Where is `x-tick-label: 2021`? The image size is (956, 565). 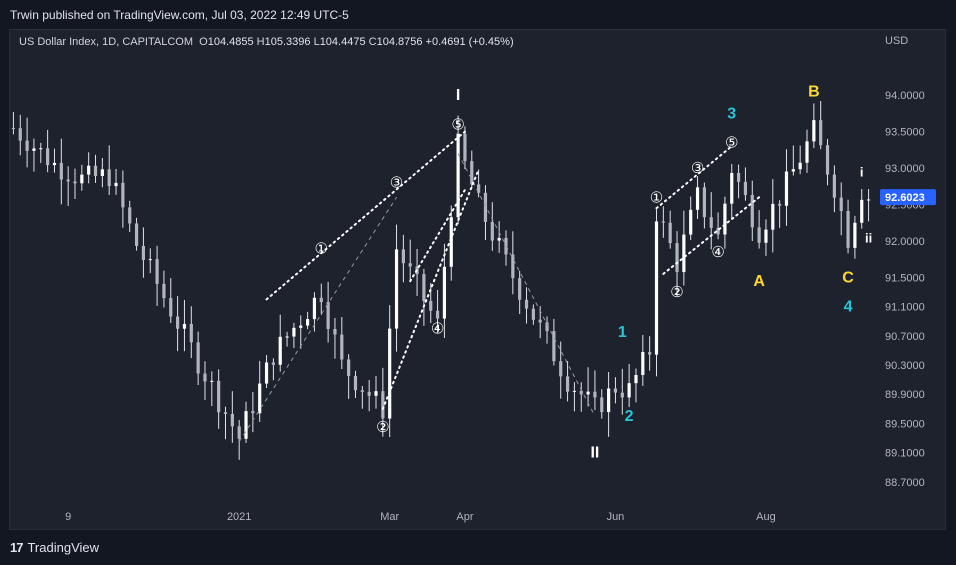 x-tick-label: 2021 is located at coordinates (239, 517).